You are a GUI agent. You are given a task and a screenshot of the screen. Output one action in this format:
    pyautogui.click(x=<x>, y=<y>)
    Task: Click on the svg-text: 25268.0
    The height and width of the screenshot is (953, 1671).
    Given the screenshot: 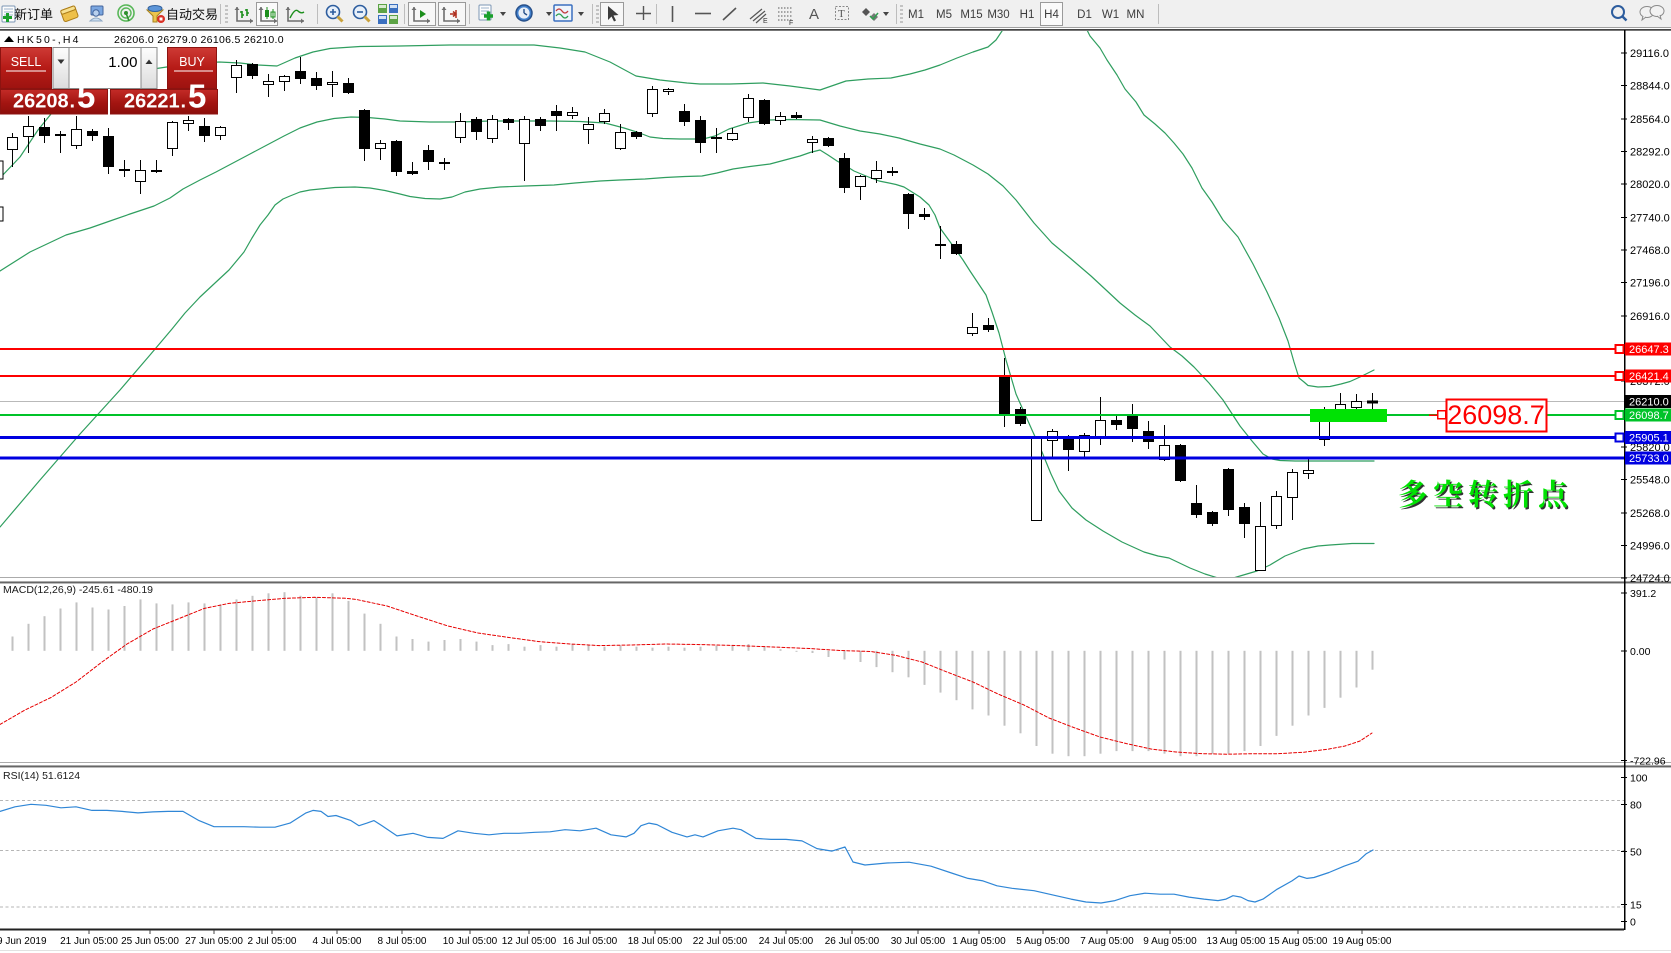 What is the action you would take?
    pyautogui.click(x=1650, y=514)
    